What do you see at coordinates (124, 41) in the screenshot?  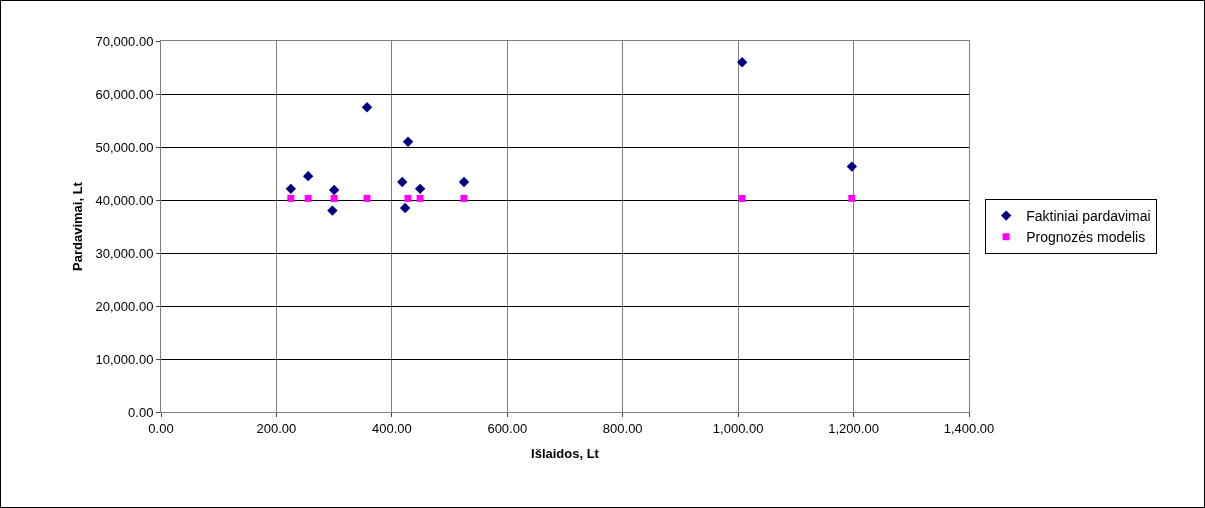 I see `y-tick-label: 70,000.00` at bounding box center [124, 41].